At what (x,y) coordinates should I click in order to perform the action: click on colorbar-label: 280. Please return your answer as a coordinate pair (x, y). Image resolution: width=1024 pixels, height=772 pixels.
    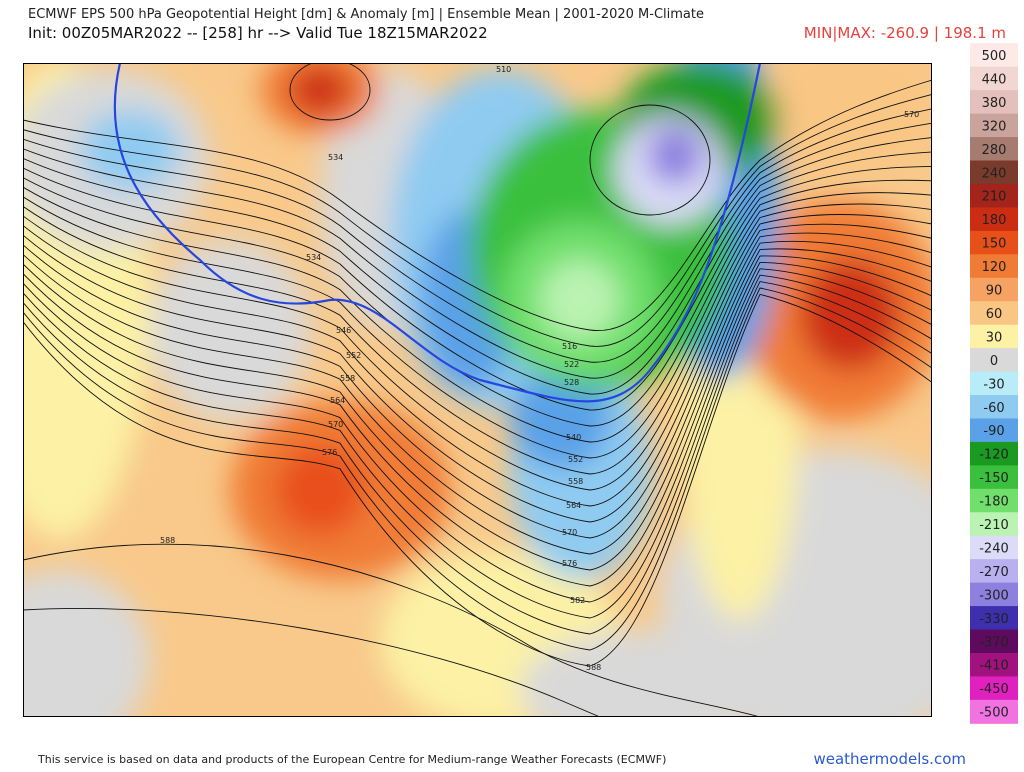
    Looking at the image, I should click on (994, 150).